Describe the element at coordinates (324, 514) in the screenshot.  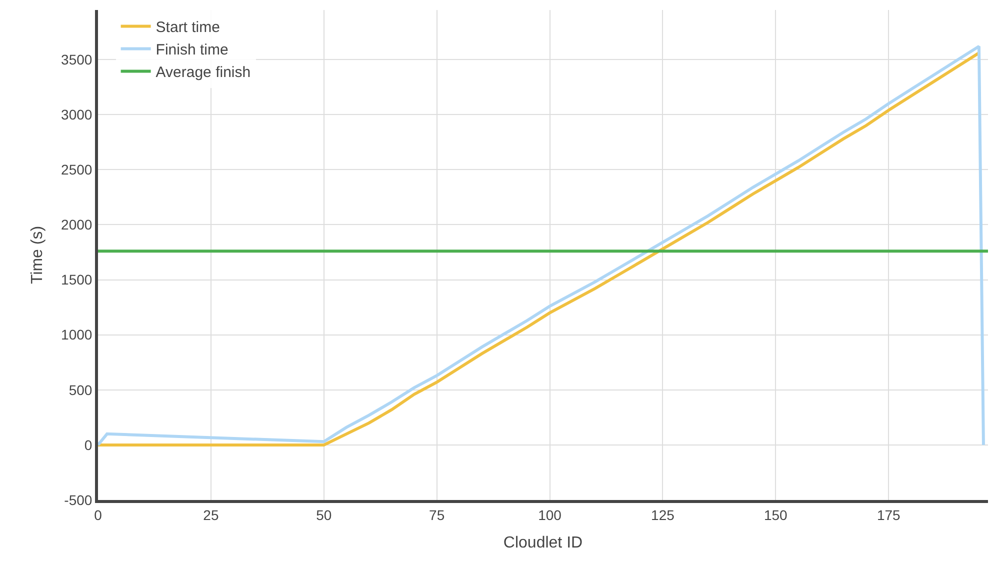
I see `x-tick-label: 50` at that location.